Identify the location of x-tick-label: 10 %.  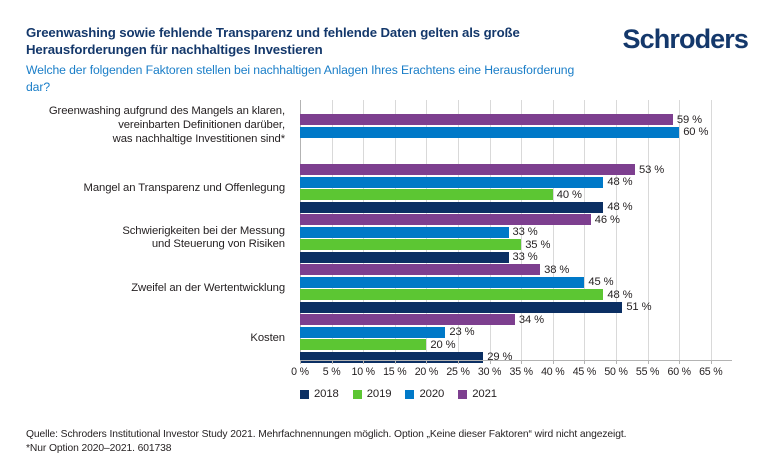
(363, 372).